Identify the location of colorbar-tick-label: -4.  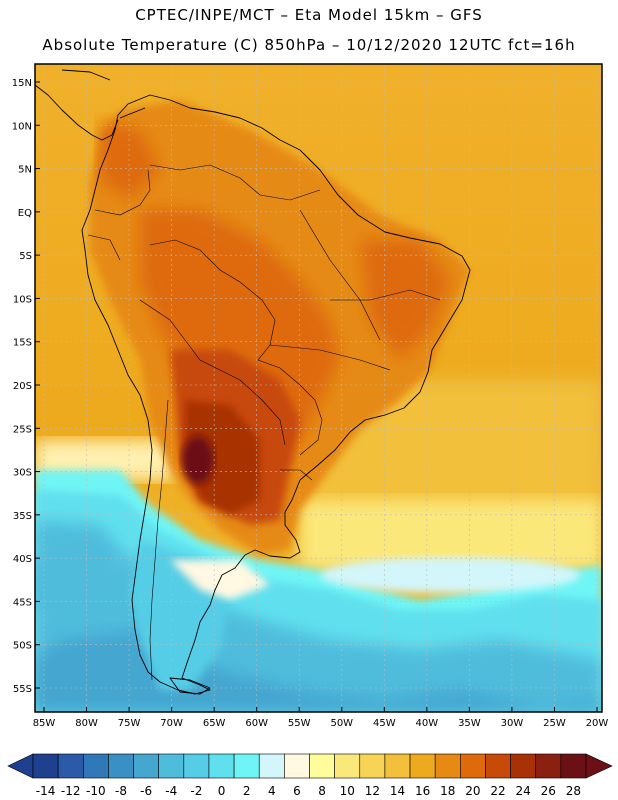
(171, 791).